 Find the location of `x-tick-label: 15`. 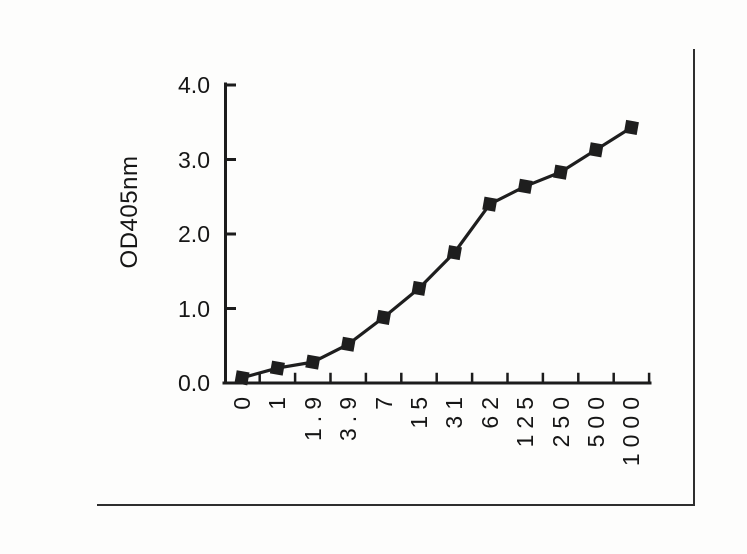

x-tick-label: 15 is located at coordinates (419, 410).